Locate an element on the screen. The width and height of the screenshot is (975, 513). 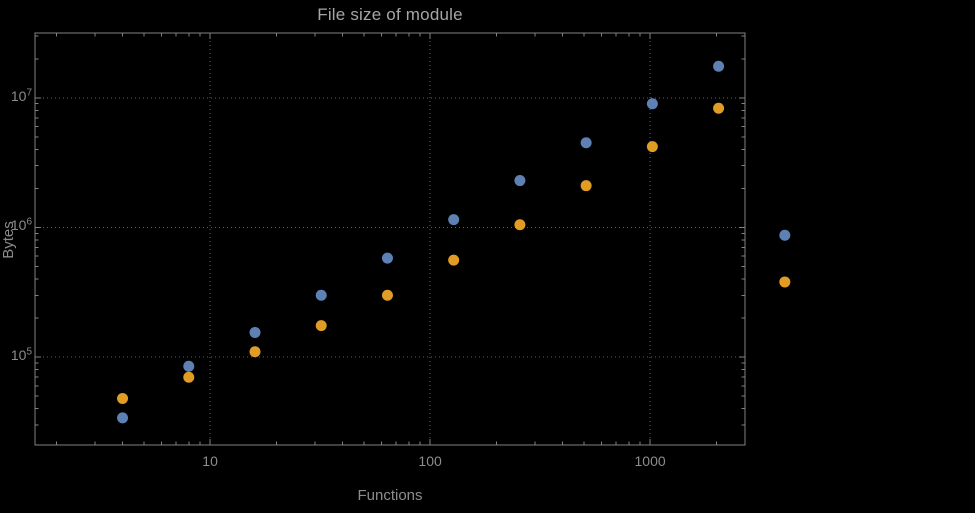
y-tick-label: 10⁵ is located at coordinates (21, 355).